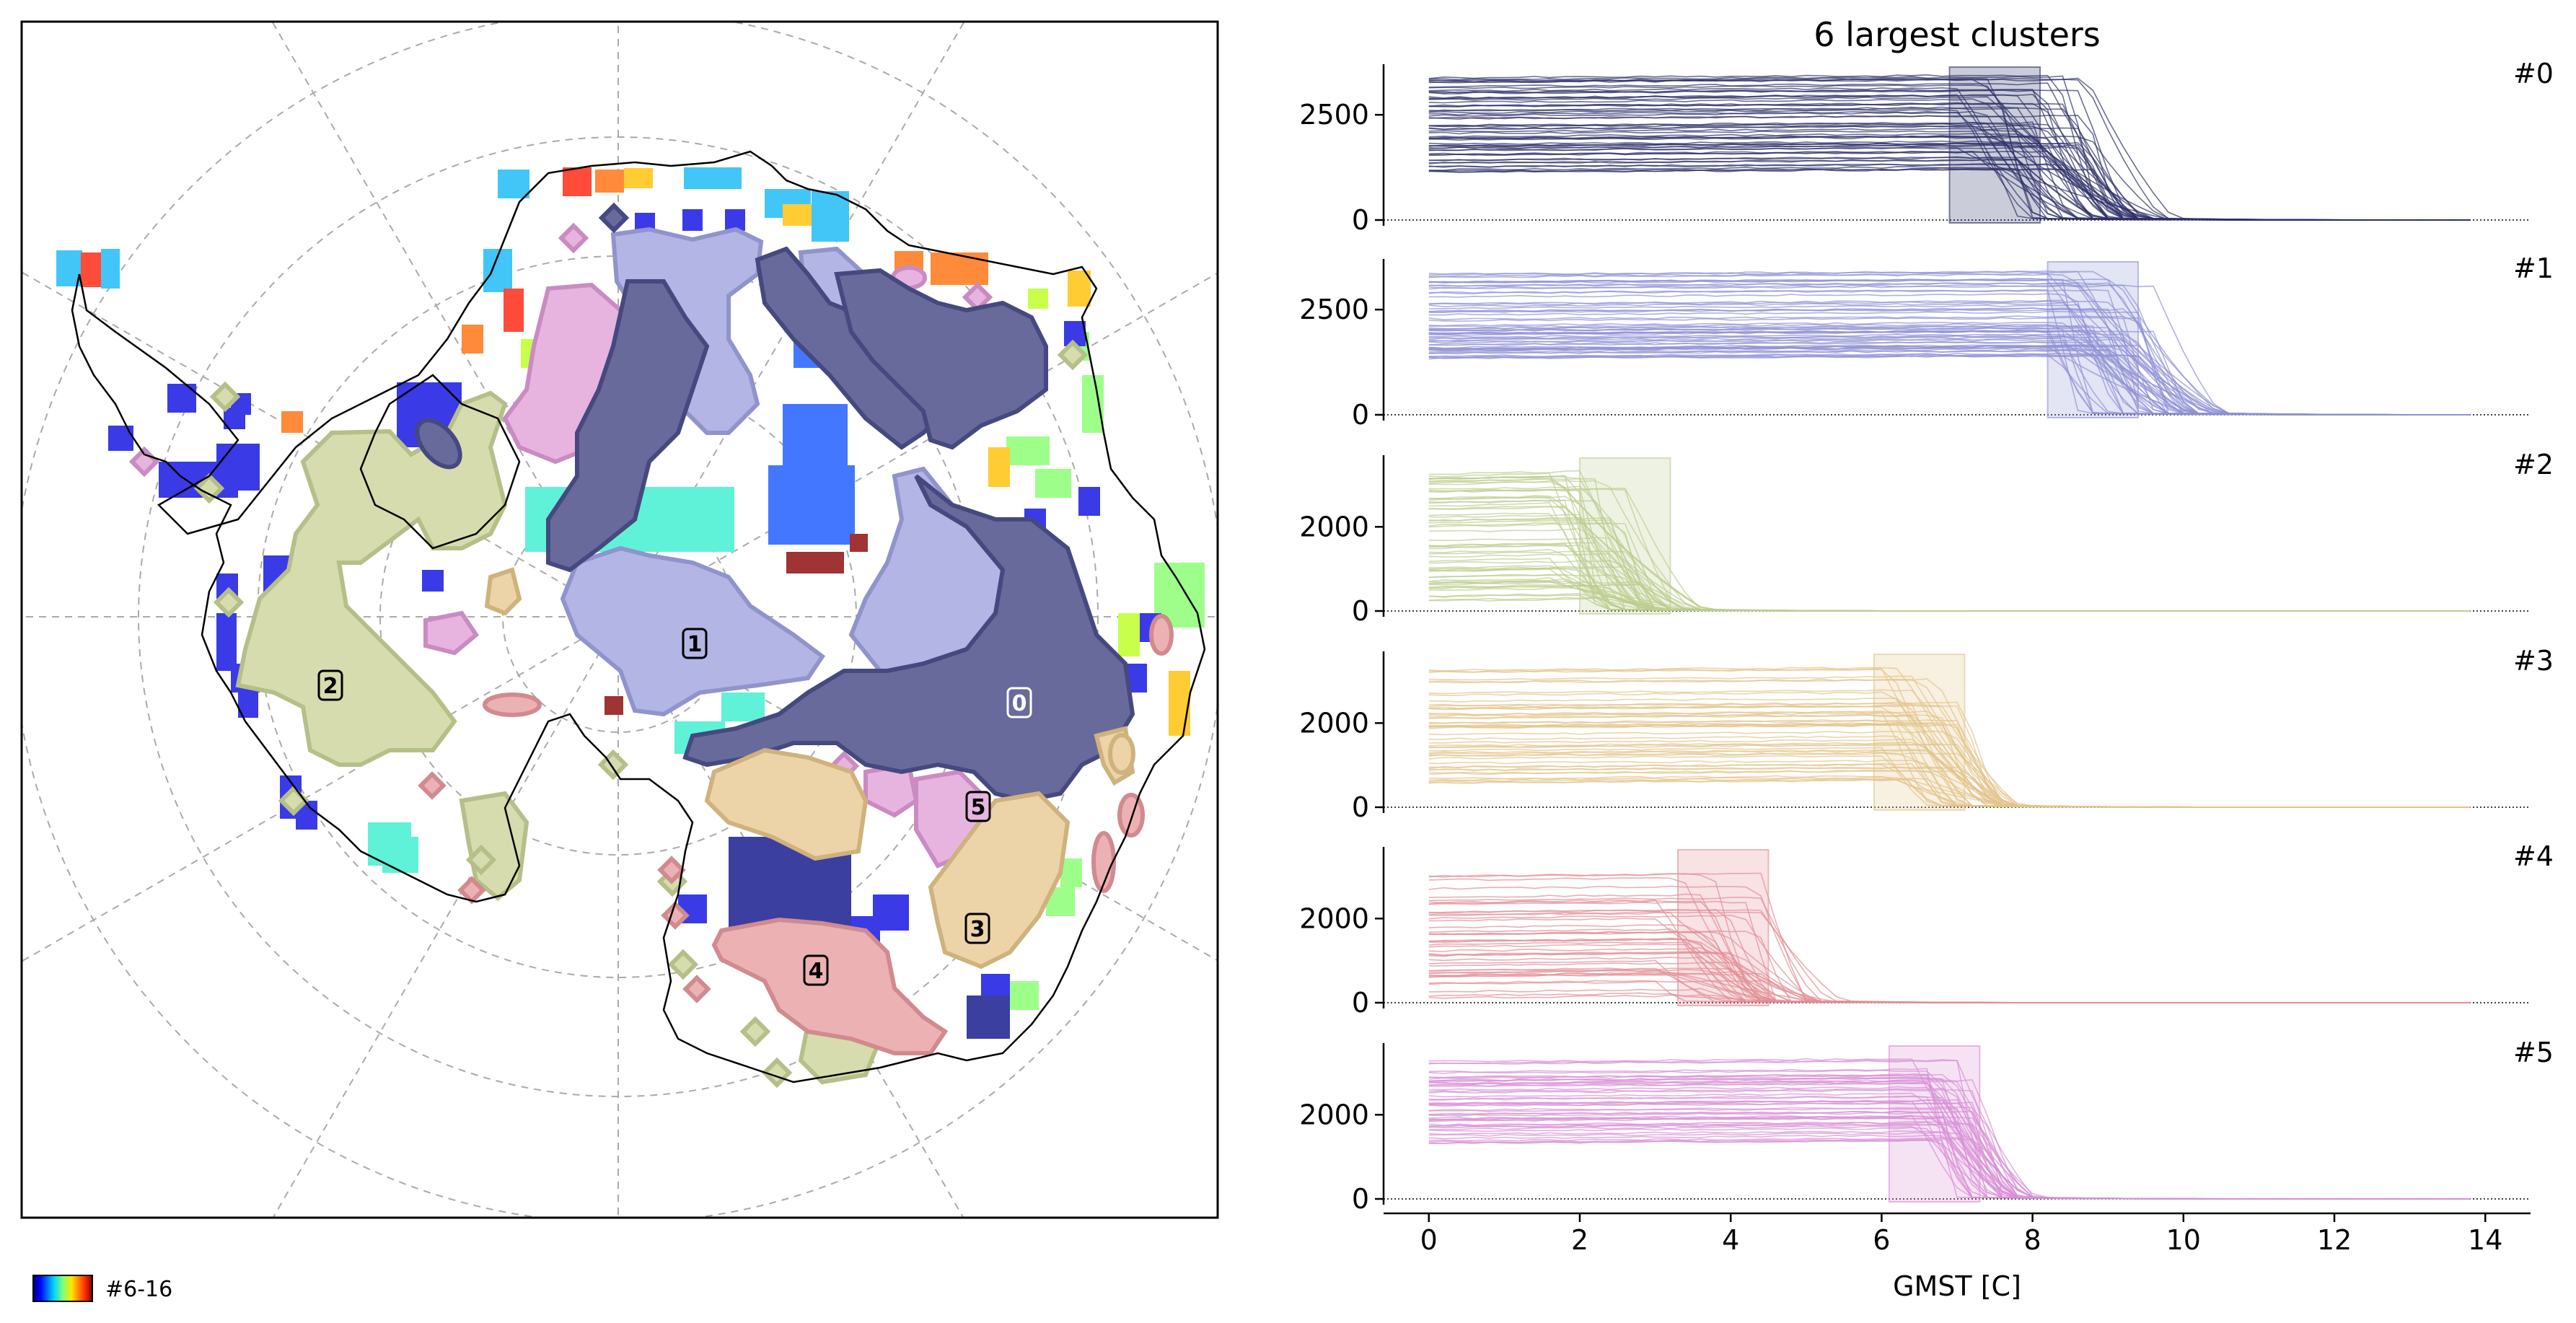 Image resolution: width=2576 pixels, height=1323 pixels. Describe the element at coordinates (1957, 1234) in the screenshot. I see `x-axis: 0 2 4 6 8 10 12 14` at that location.